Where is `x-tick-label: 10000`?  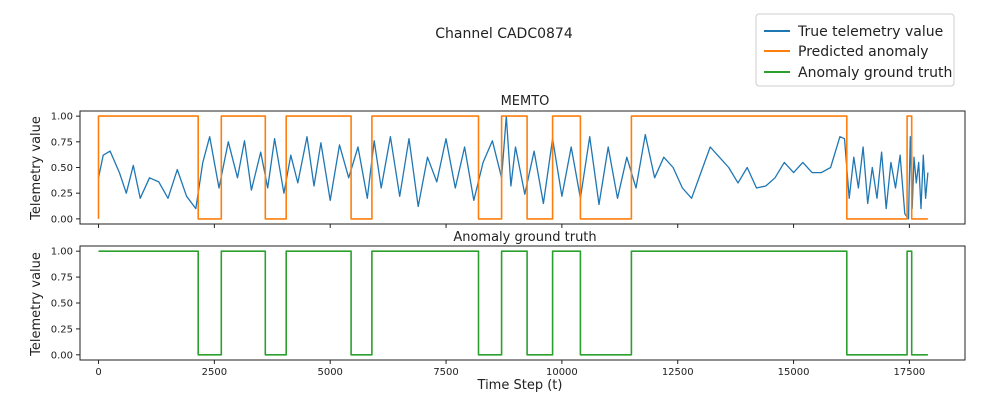
x-tick-label: 10000 is located at coordinates (562, 372).